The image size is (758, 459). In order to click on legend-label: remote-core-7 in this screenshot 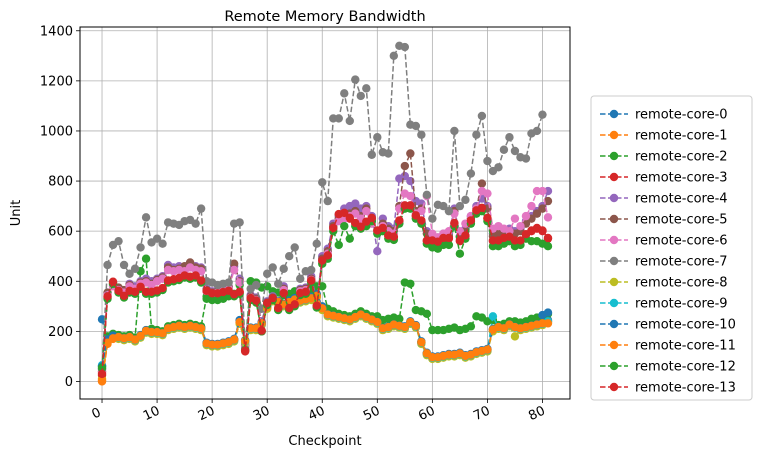, I will do `click(681, 262)`.